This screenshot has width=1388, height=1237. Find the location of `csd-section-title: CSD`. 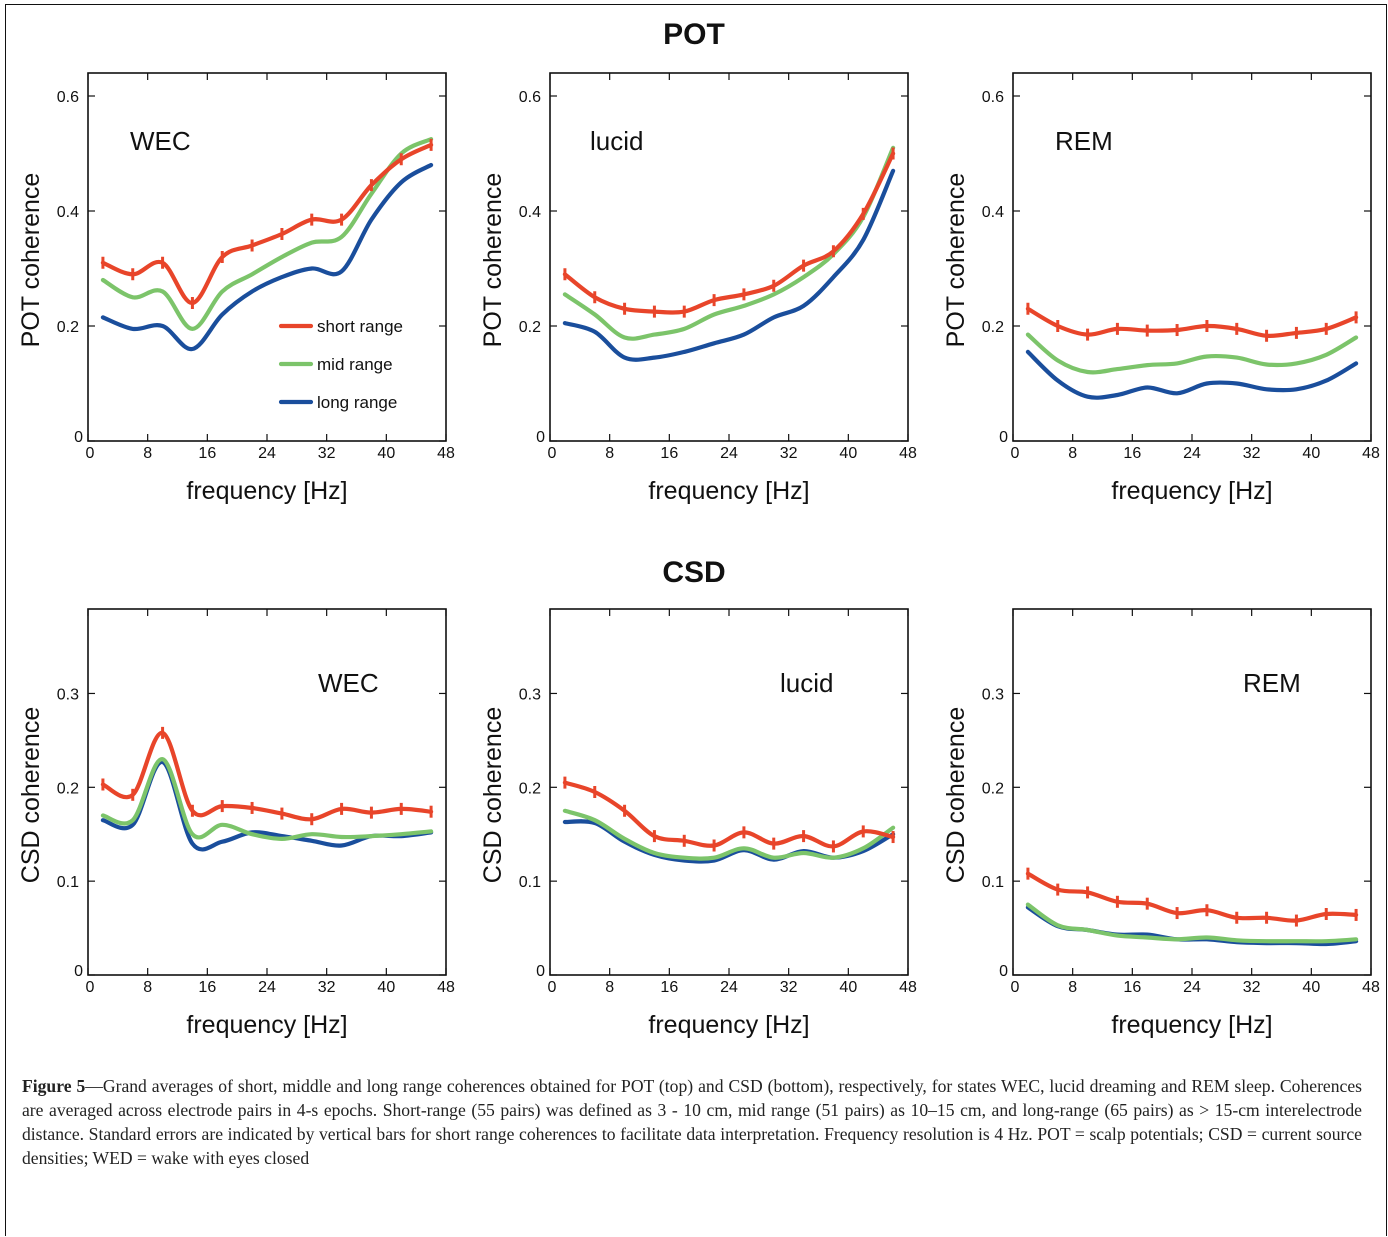

csd-section-title: CSD is located at coordinates (694, 572).